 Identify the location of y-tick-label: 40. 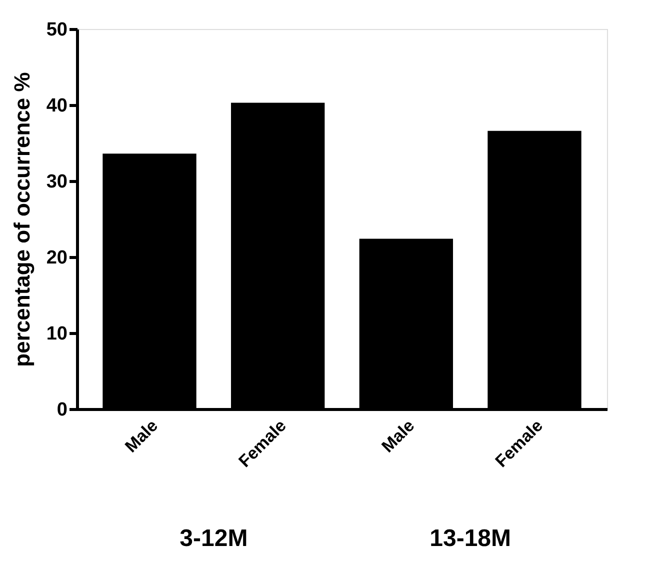
(57, 106).